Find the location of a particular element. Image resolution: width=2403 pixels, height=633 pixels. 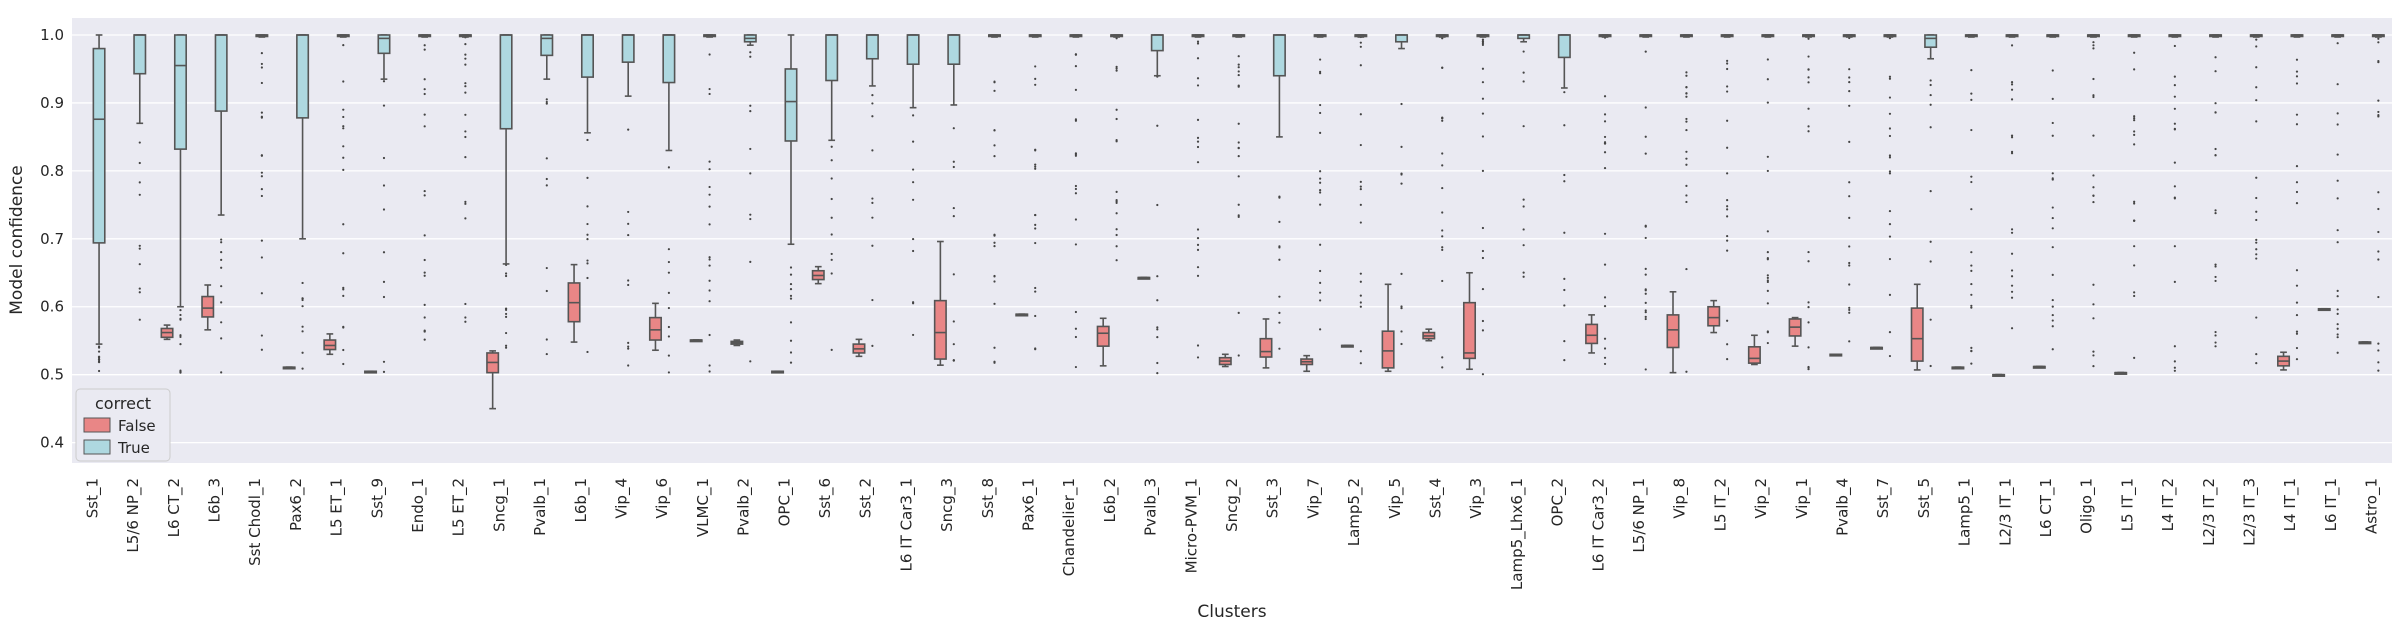

legend-label-true: True is located at coordinates (133, 448).